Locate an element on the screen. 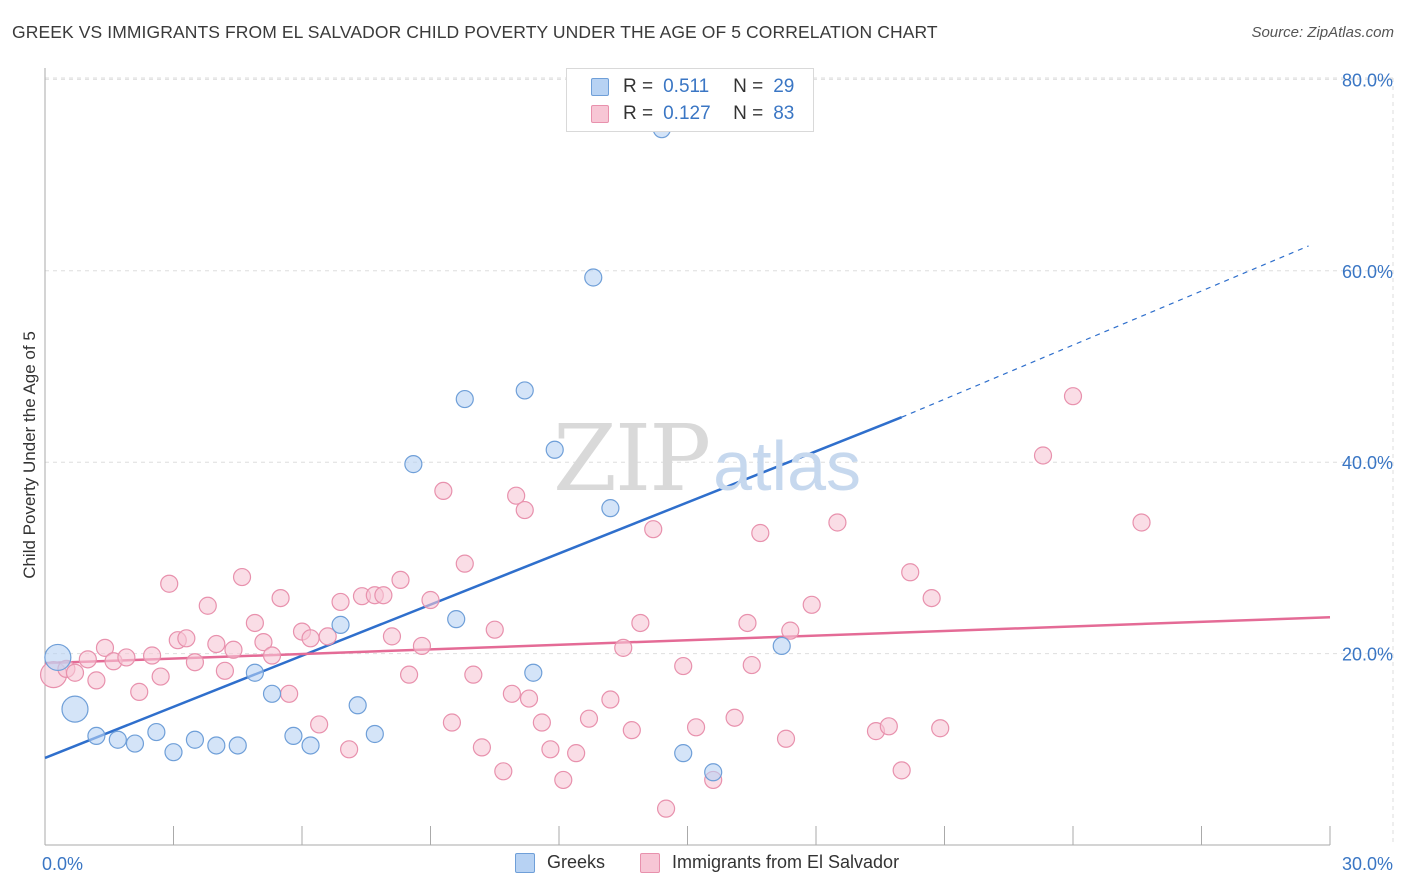  bottom-legend-el-salvador: Immigrants from El Salvador is located at coordinates (769, 862).